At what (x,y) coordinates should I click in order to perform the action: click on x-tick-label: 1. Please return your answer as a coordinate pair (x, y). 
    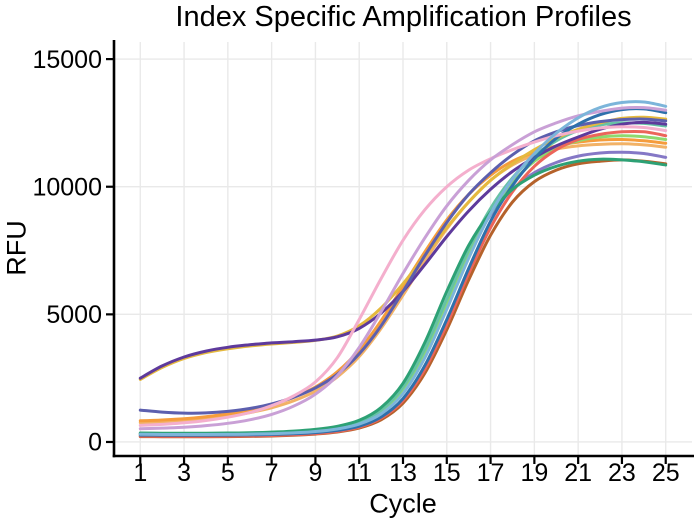
    Looking at the image, I should click on (140, 473).